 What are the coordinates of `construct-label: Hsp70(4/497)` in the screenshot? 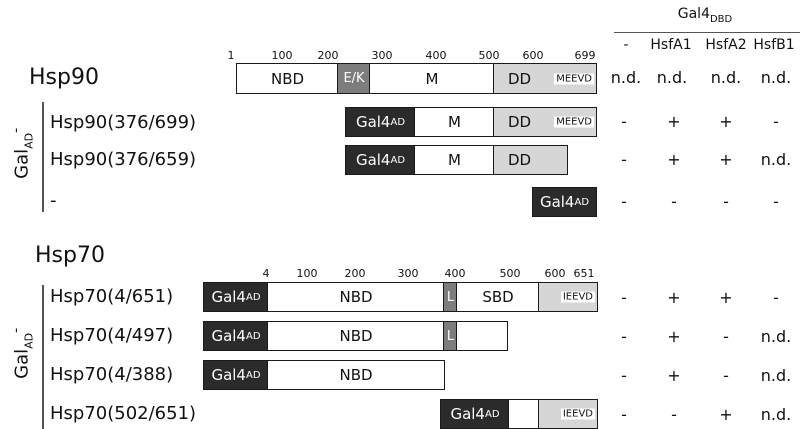 It's located at (112, 335).